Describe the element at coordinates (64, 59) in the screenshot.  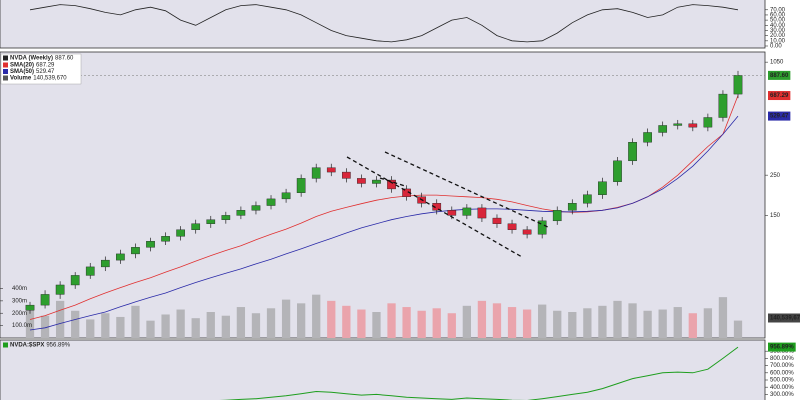
I see `legend-value: 887.60` at that location.